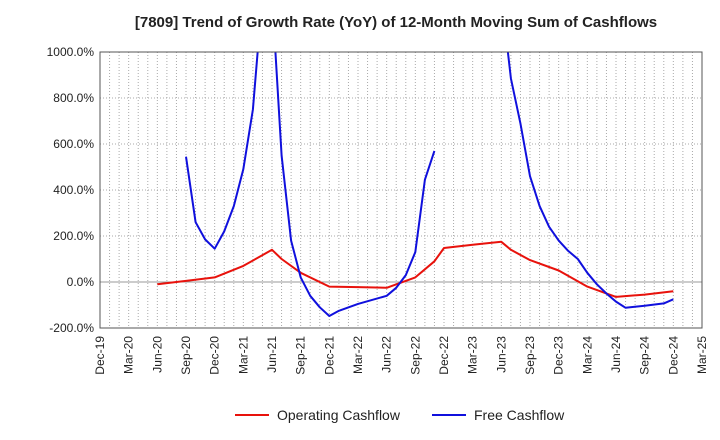 The image size is (720, 440). What do you see at coordinates (186, 355) in the screenshot?
I see `x-tick-label: Sep-20` at bounding box center [186, 355].